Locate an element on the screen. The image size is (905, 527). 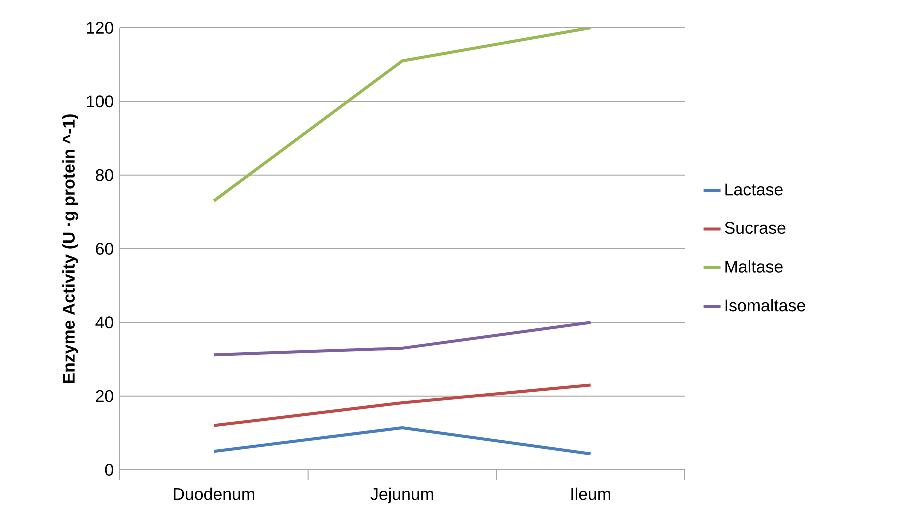
legend-label: Lactase is located at coordinates (754, 190).